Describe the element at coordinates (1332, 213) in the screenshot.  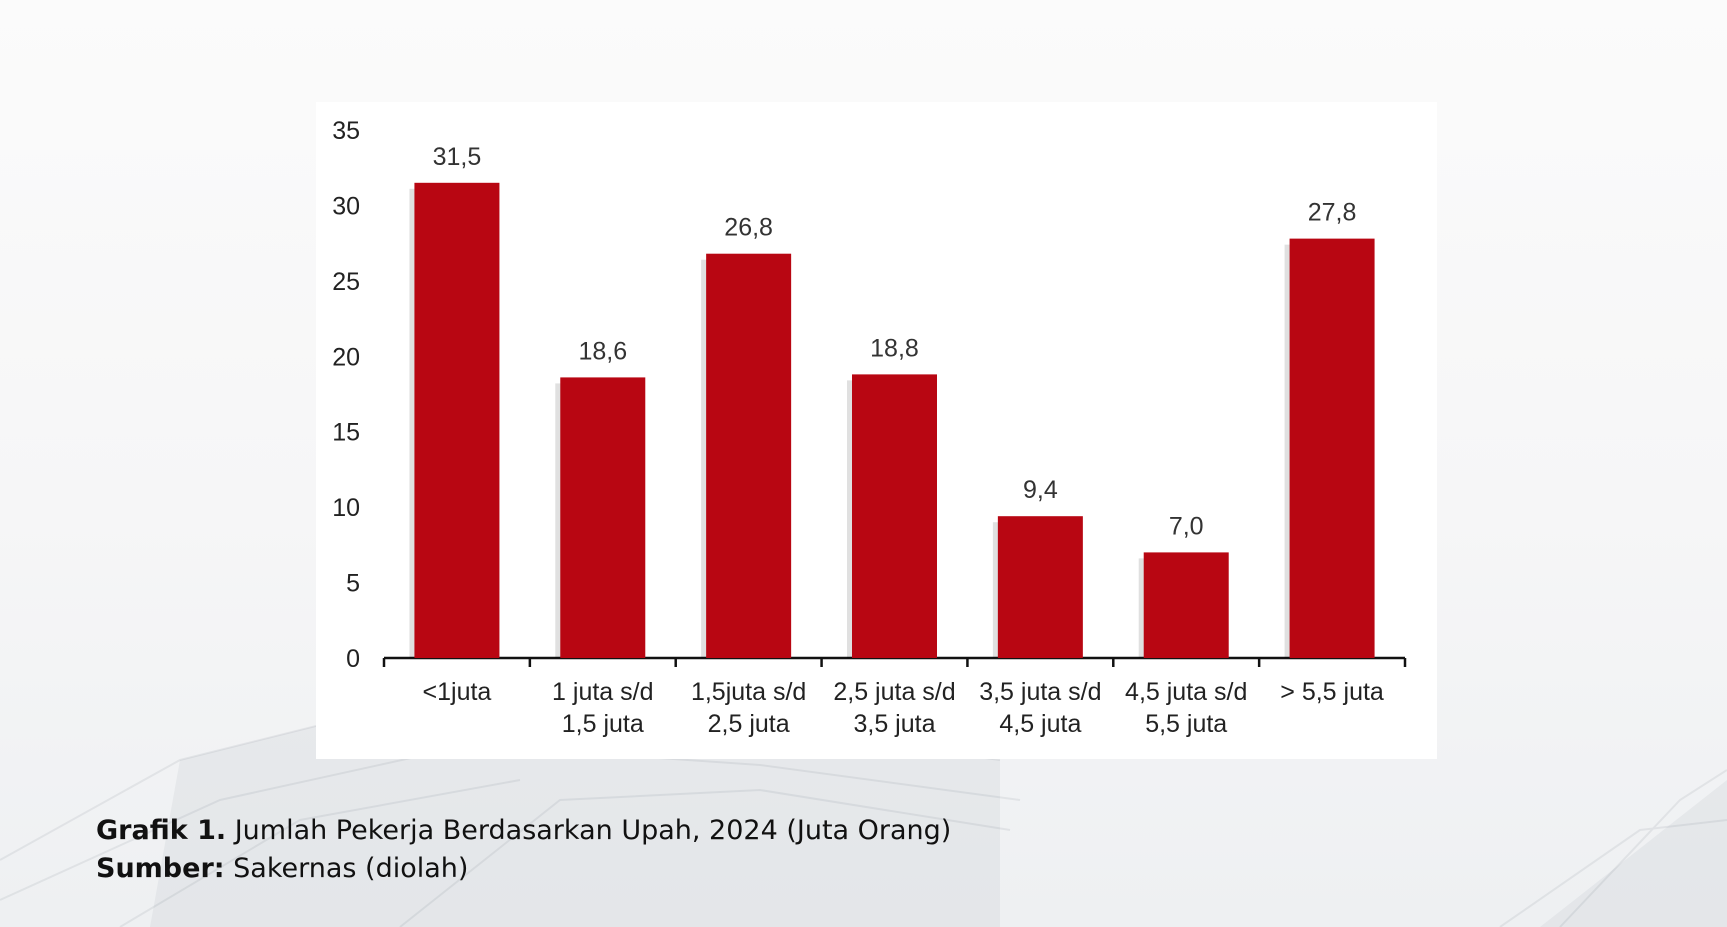
I see `data-label: 27,8` at that location.